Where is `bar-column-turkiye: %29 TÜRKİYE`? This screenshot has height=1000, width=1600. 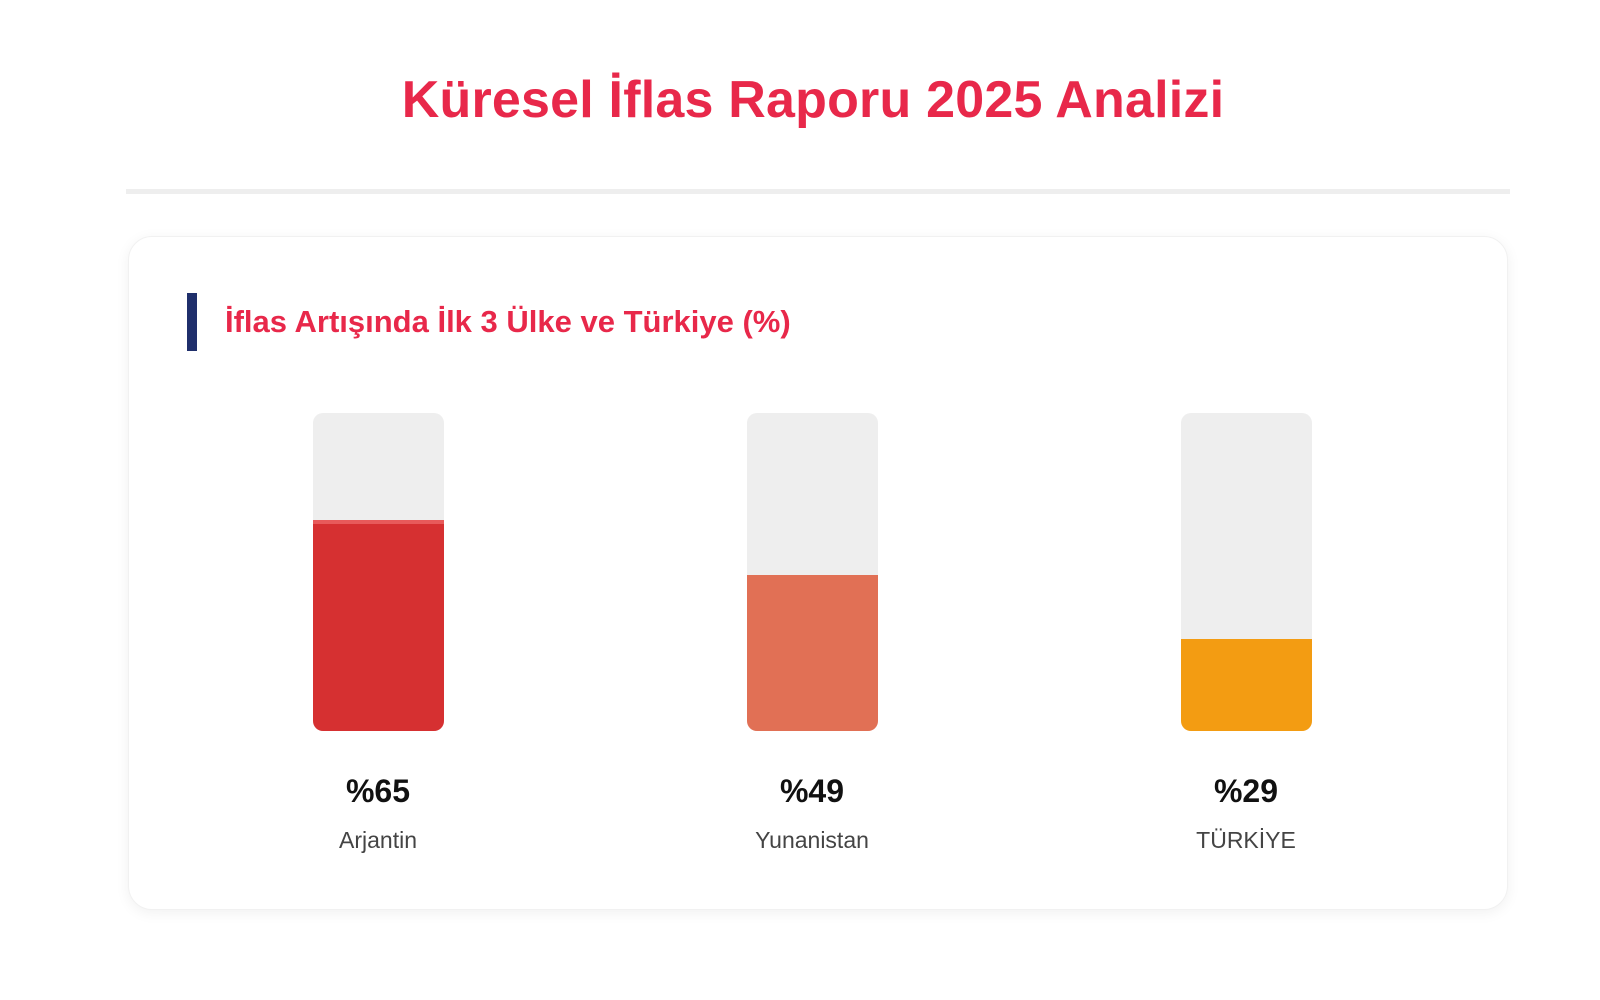 bar-column-turkiye: %29 TÜRKİYE is located at coordinates (1246, 634).